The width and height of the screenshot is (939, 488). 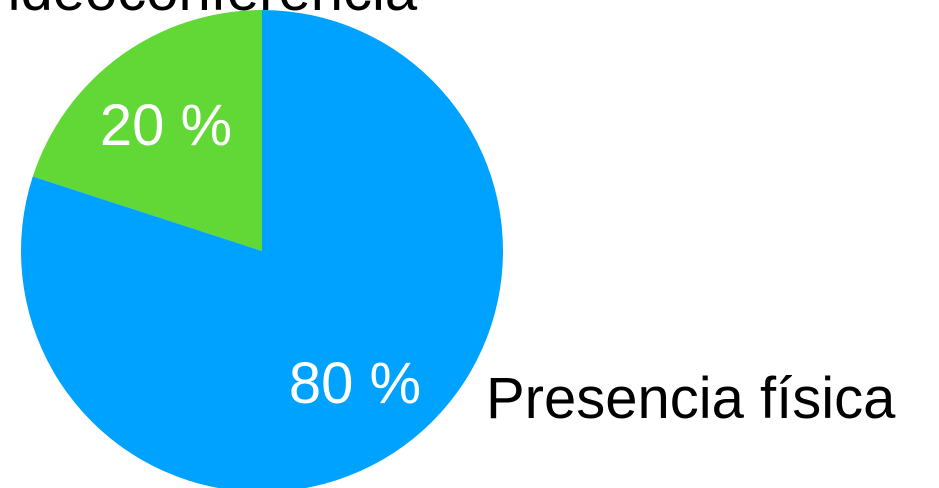 What do you see at coordinates (166, 125) in the screenshot?
I see `slice-value-label-videoconferencia: 20 %` at bounding box center [166, 125].